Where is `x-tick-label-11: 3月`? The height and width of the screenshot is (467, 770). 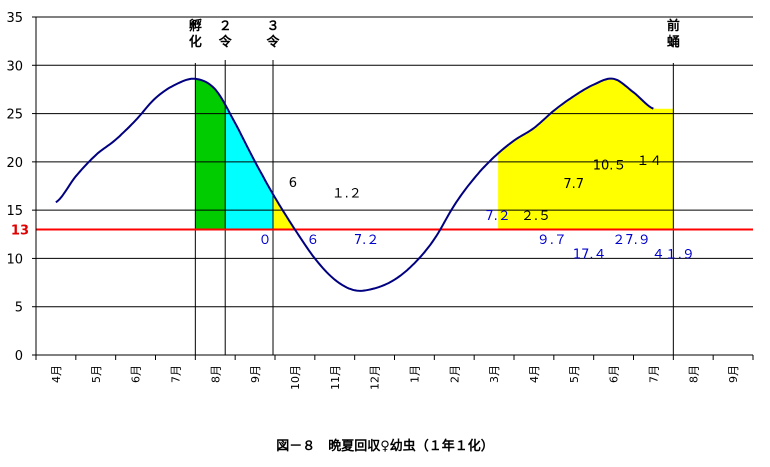 x-tick-label-11: 3月 is located at coordinates (494, 374).